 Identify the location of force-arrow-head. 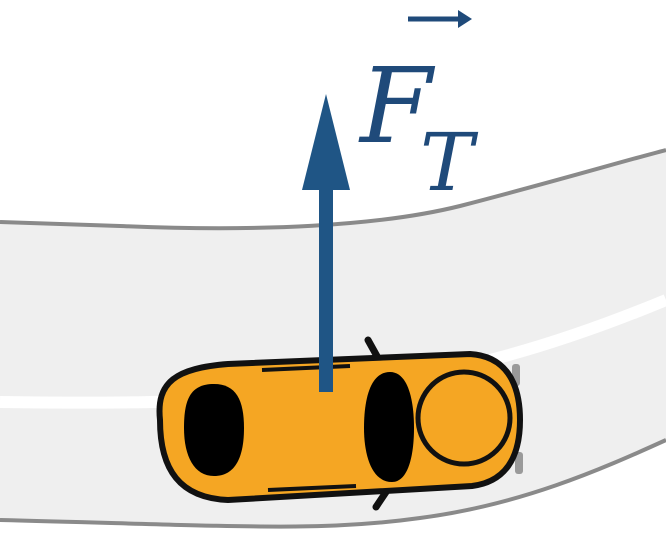
(326, 142).